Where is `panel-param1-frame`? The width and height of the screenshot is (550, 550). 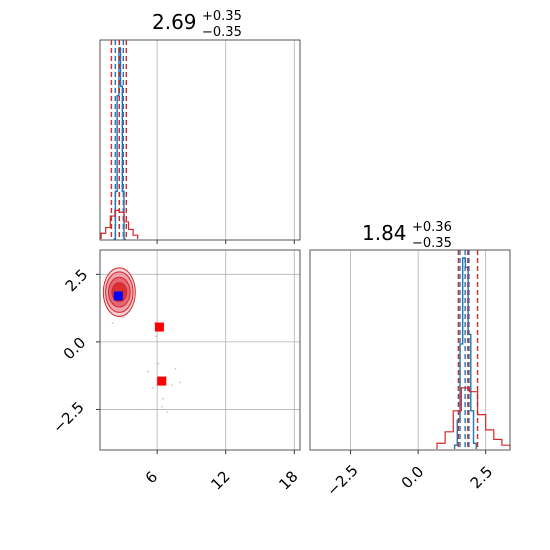
panel-param1-frame is located at coordinates (200, 140).